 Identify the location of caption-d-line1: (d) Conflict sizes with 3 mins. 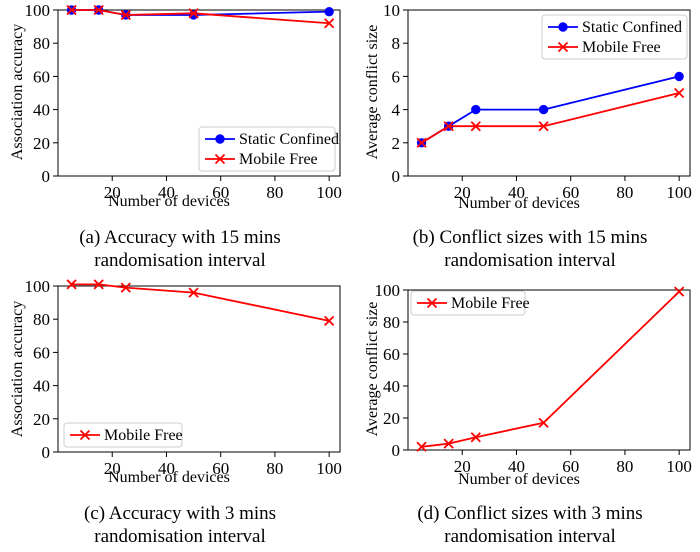
(530, 513).